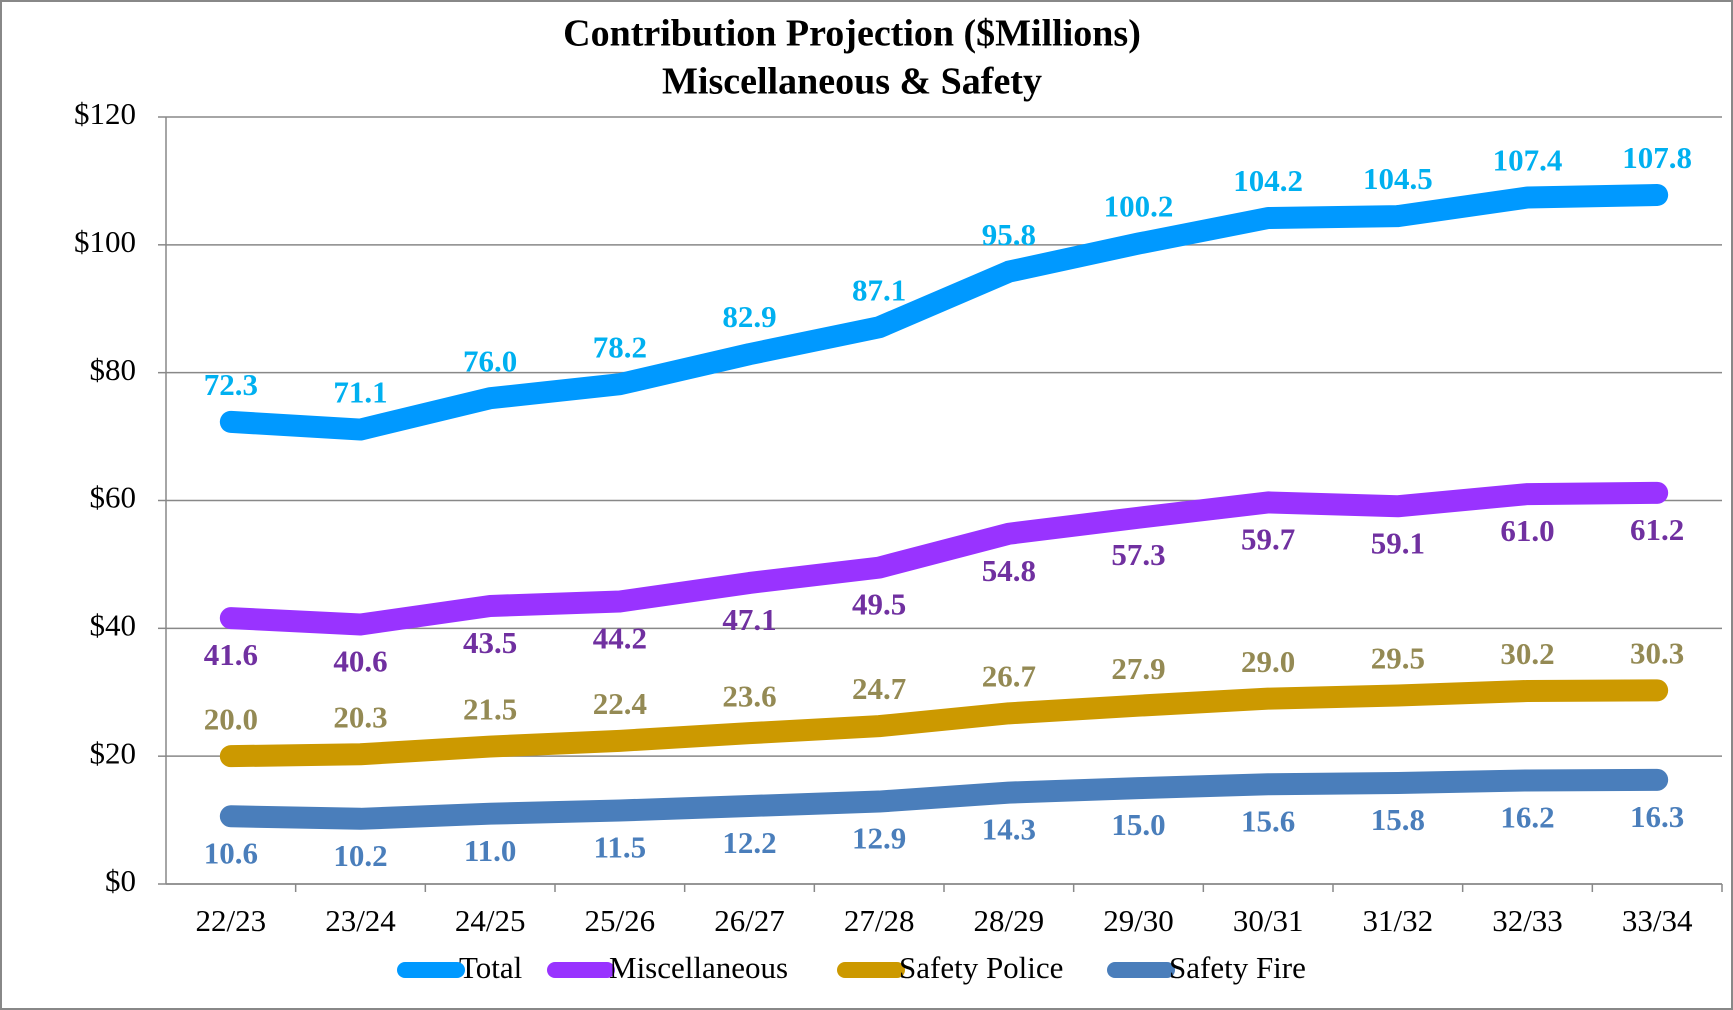 This screenshot has height=1010, width=1733. What do you see at coordinates (852, 34) in the screenshot?
I see `chart-title: Contribution Projection ($Millions)` at bounding box center [852, 34].